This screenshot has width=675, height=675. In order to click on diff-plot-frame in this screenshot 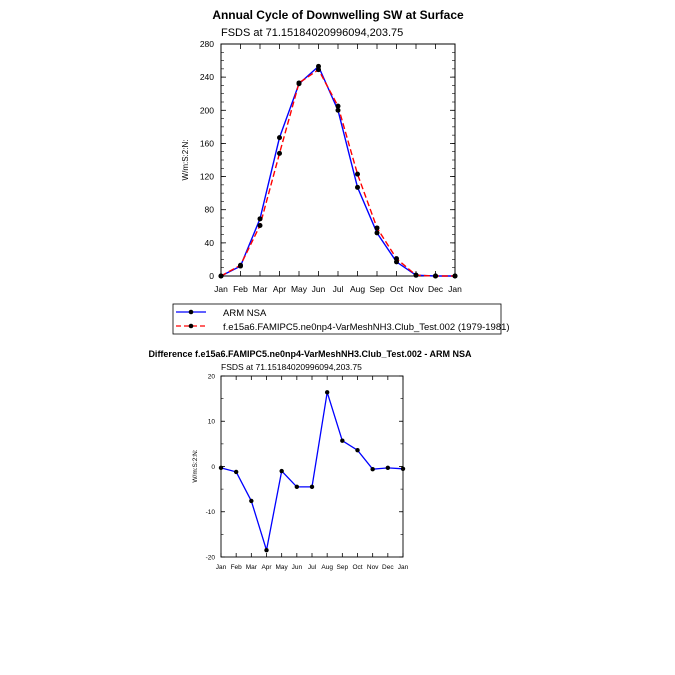, I will do `click(312, 466)`.